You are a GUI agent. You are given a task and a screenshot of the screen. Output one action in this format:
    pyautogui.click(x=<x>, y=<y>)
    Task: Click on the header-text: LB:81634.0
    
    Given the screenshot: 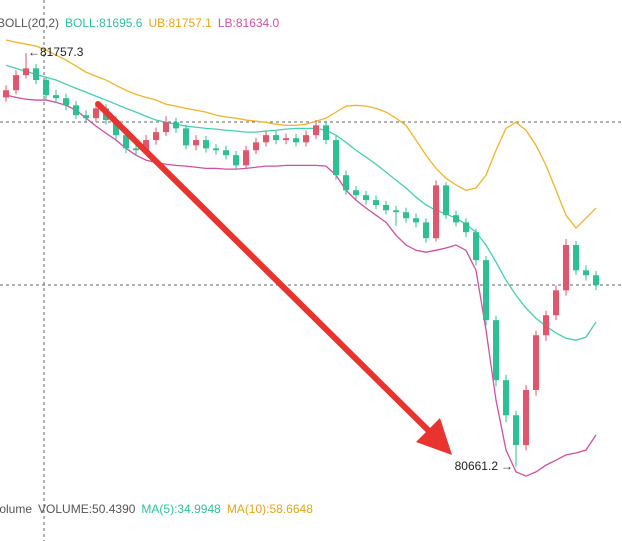 What is the action you would take?
    pyautogui.click(x=249, y=23)
    